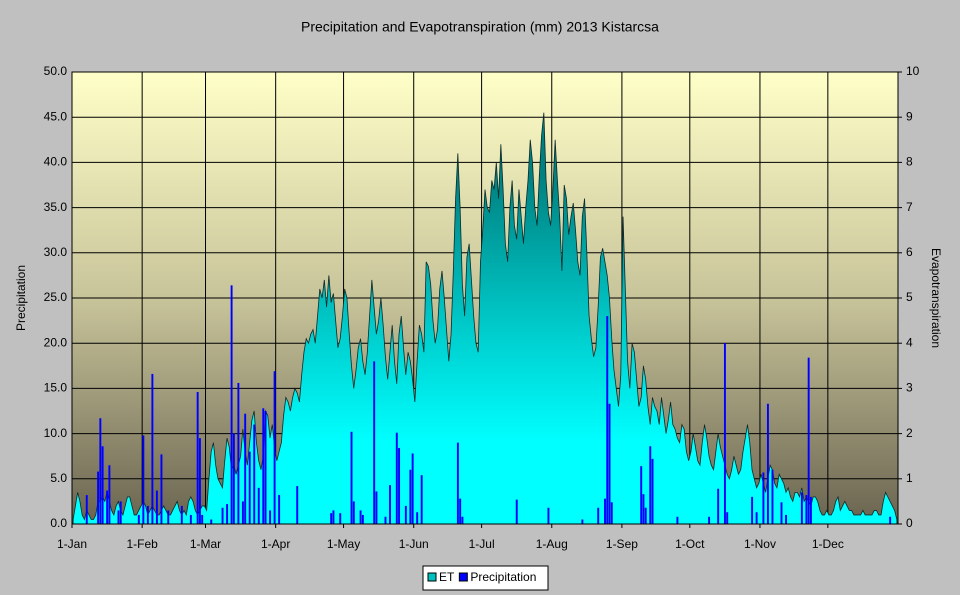  Describe the element at coordinates (142, 544) in the screenshot. I see `x-tick-label: 1-Feb` at that location.